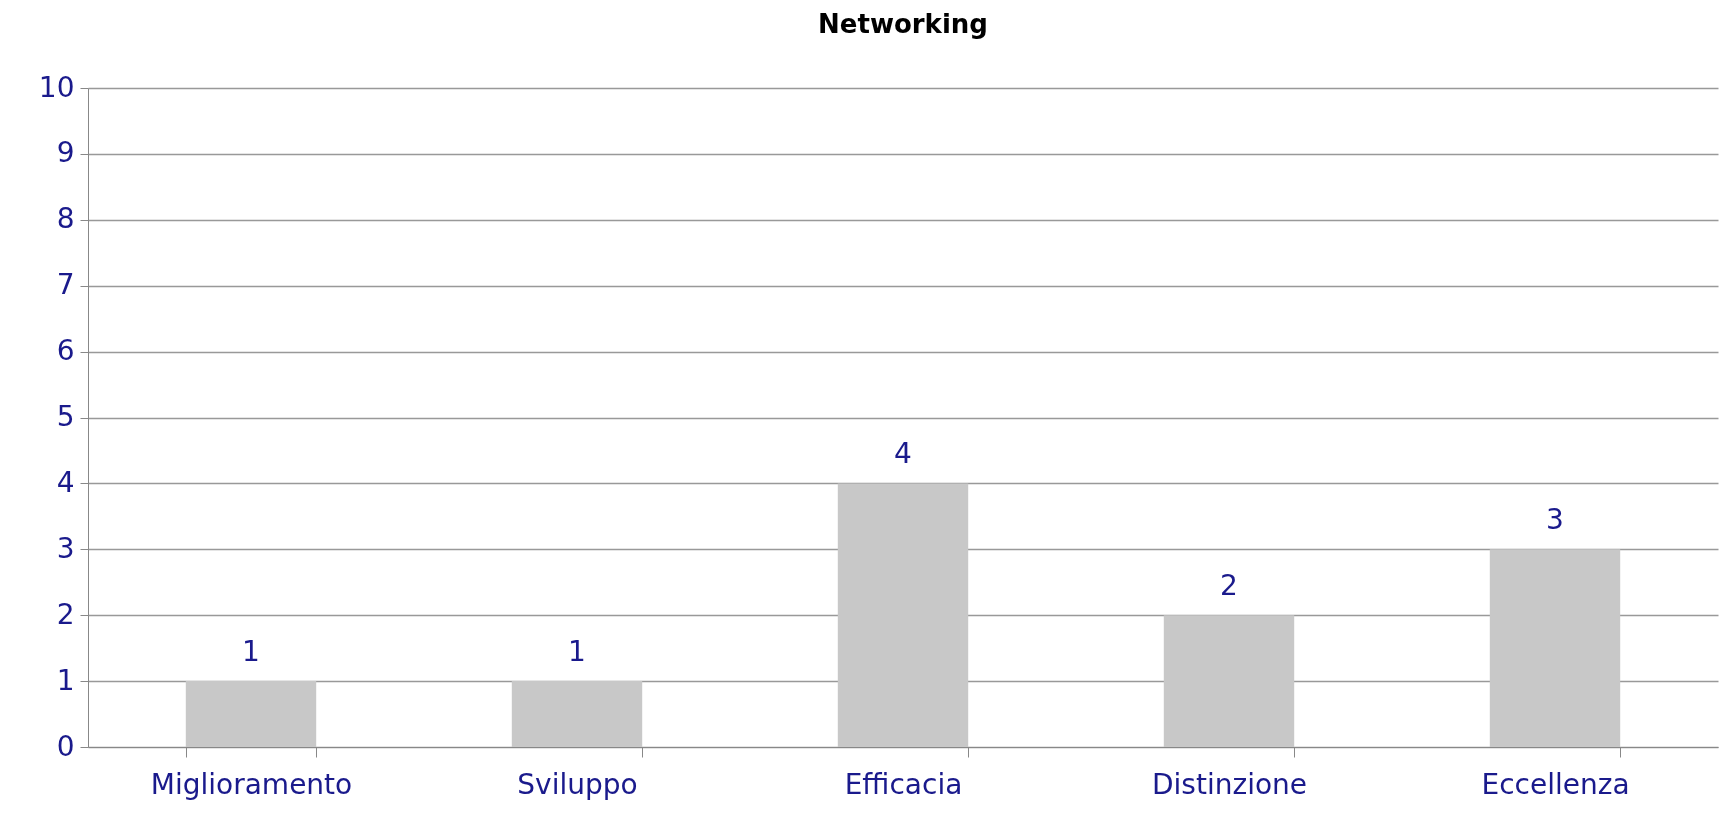 Image resolution: width=1723 pixels, height=827 pixels. Describe the element at coordinates (65, 153) in the screenshot. I see `y-tick-label: 9` at that location.